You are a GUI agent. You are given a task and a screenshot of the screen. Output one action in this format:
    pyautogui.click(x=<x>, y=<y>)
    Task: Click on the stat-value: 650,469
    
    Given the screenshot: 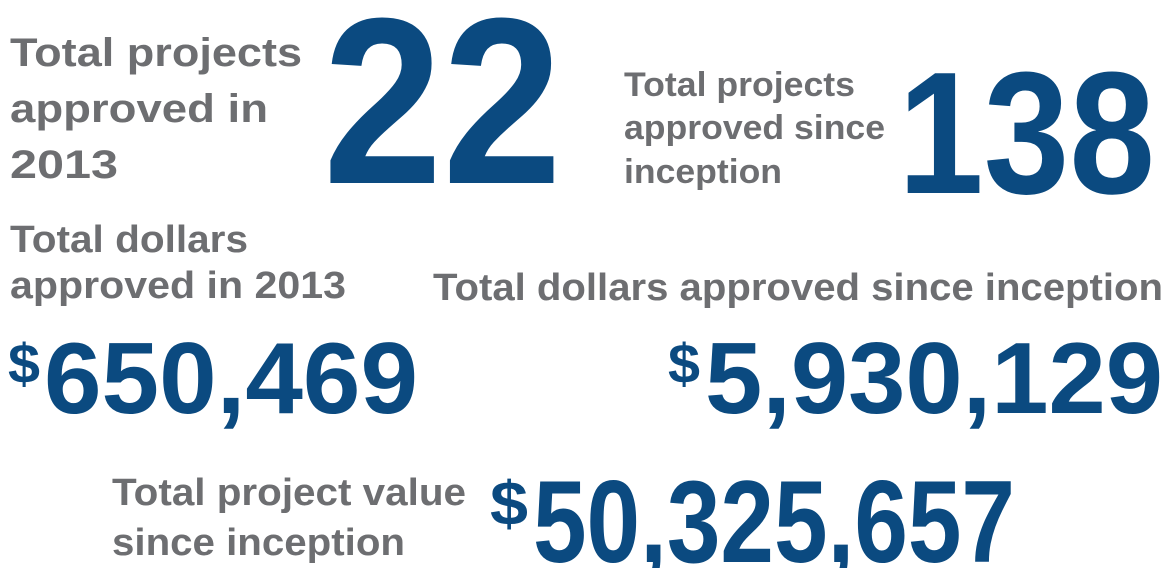 What is the action you would take?
    pyautogui.click(x=231, y=379)
    